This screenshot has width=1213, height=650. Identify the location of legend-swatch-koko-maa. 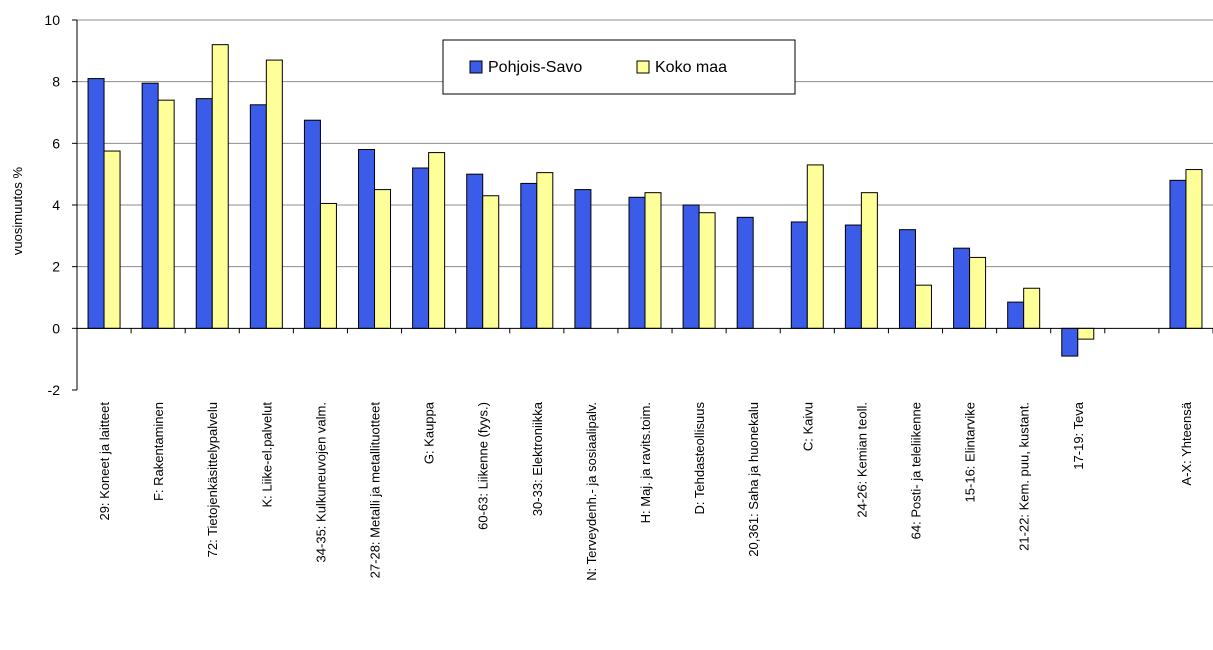
(643, 67).